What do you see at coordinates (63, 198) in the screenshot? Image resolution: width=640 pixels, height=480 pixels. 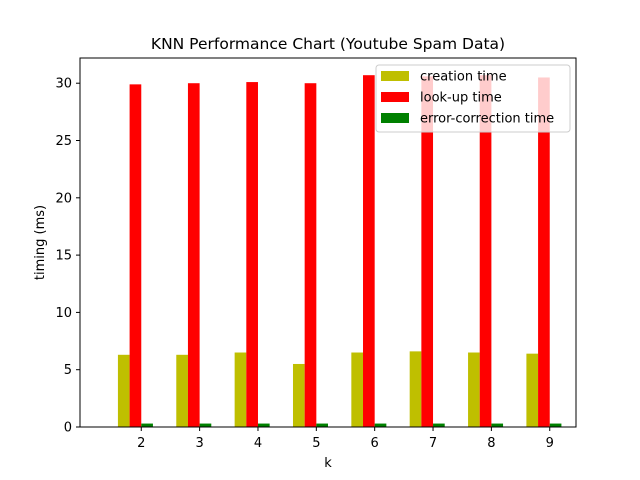 I see `y-tick-label: 20` at bounding box center [63, 198].